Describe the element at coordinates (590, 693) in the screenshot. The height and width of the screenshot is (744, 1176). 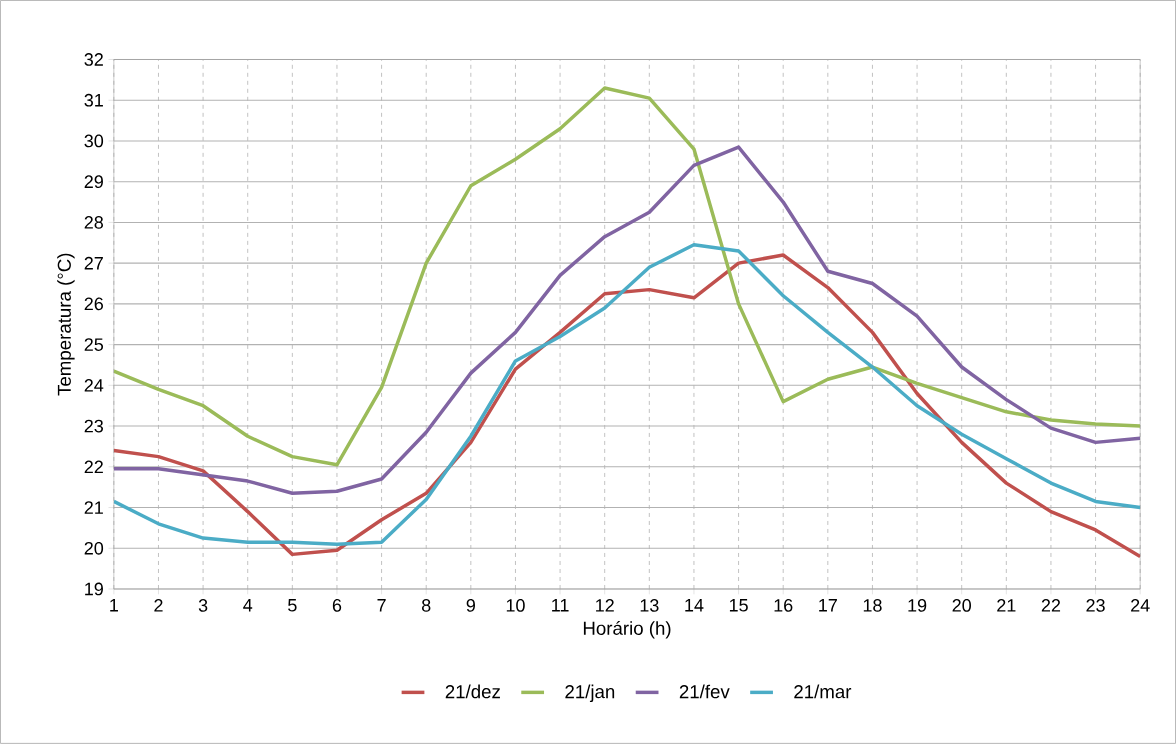
I see `legend-label: 21/jan` at that location.